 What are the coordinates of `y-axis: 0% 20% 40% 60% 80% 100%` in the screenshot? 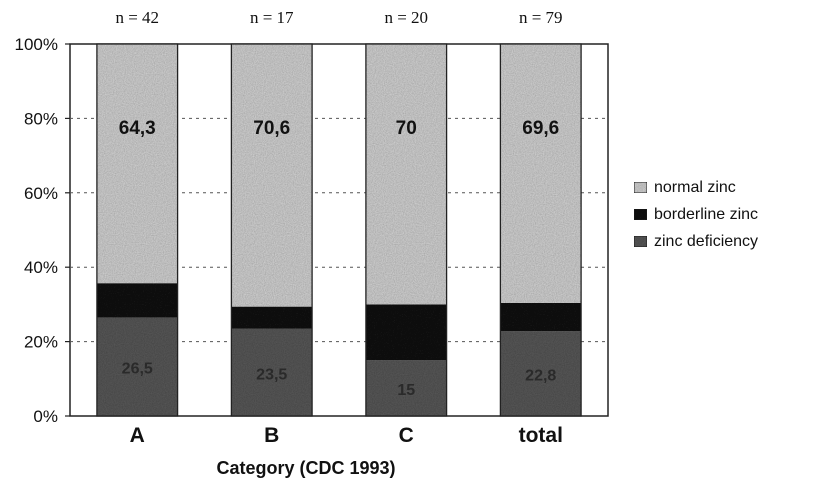 It's located at (42, 230).